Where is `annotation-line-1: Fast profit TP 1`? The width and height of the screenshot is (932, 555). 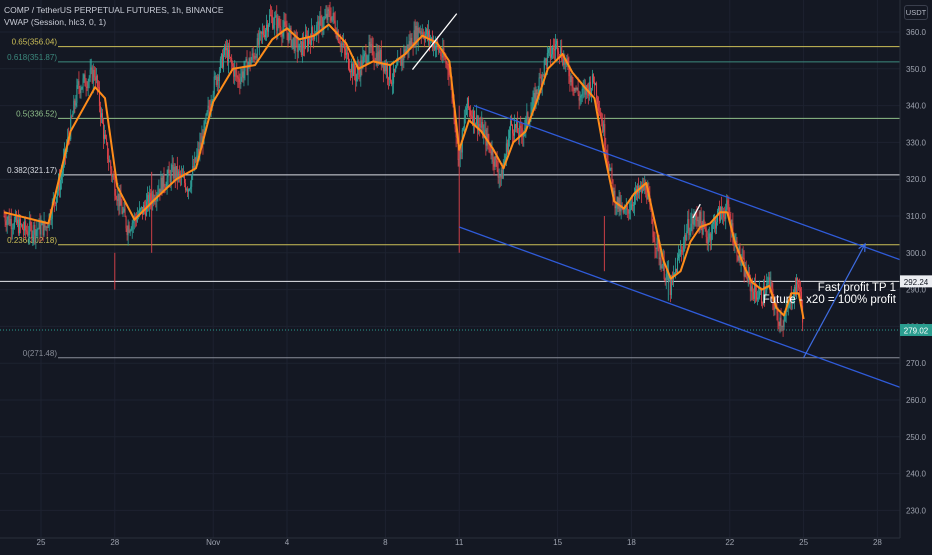
annotation-line-1: Fast profit TP 1 is located at coordinates (857, 288).